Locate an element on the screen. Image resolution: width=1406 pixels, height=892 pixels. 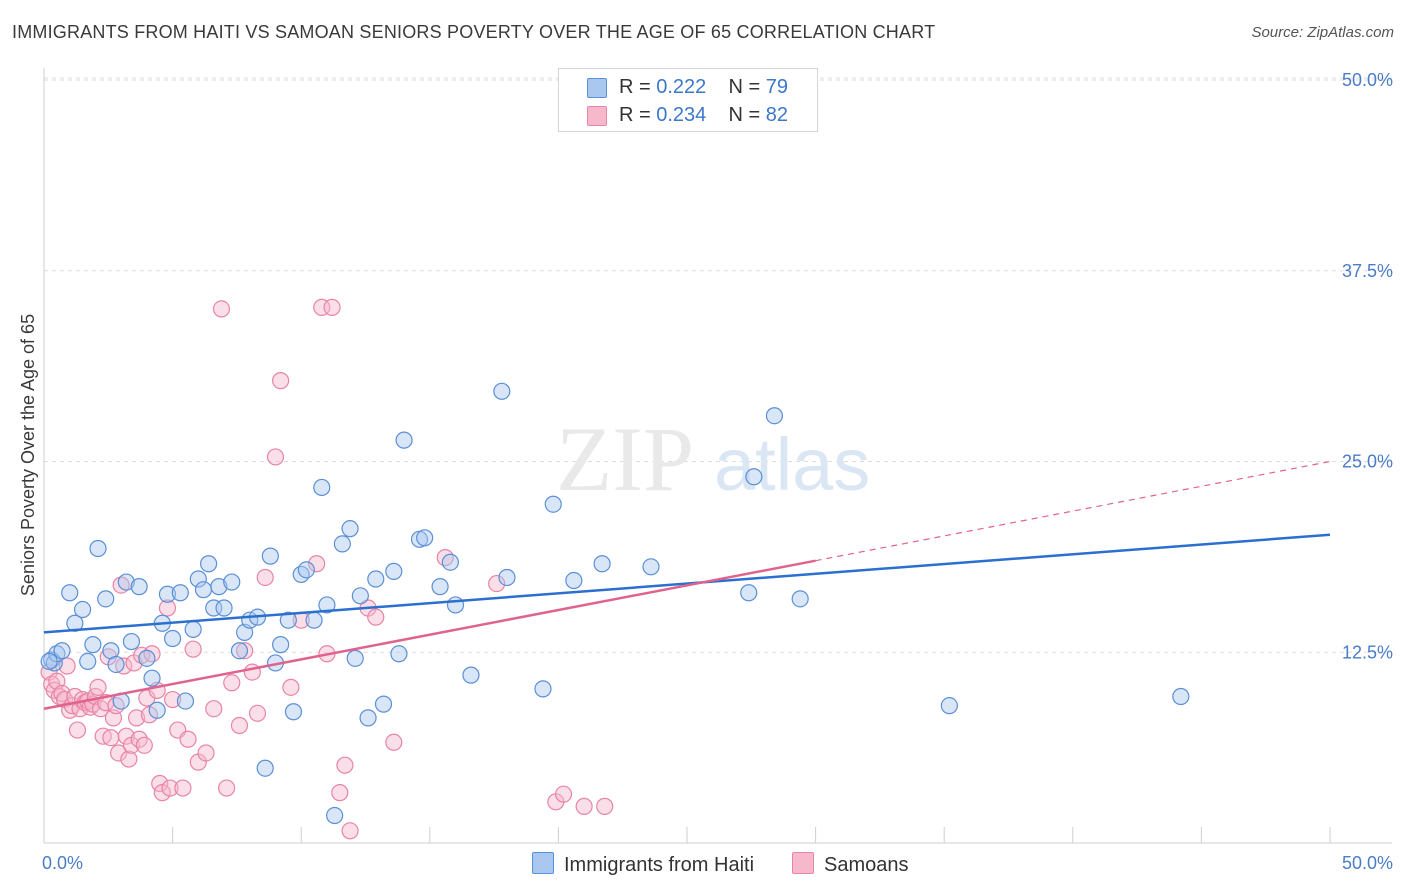
legend-text-haiti: R = 0.222 N = 79 is located at coordinates (703, 87).